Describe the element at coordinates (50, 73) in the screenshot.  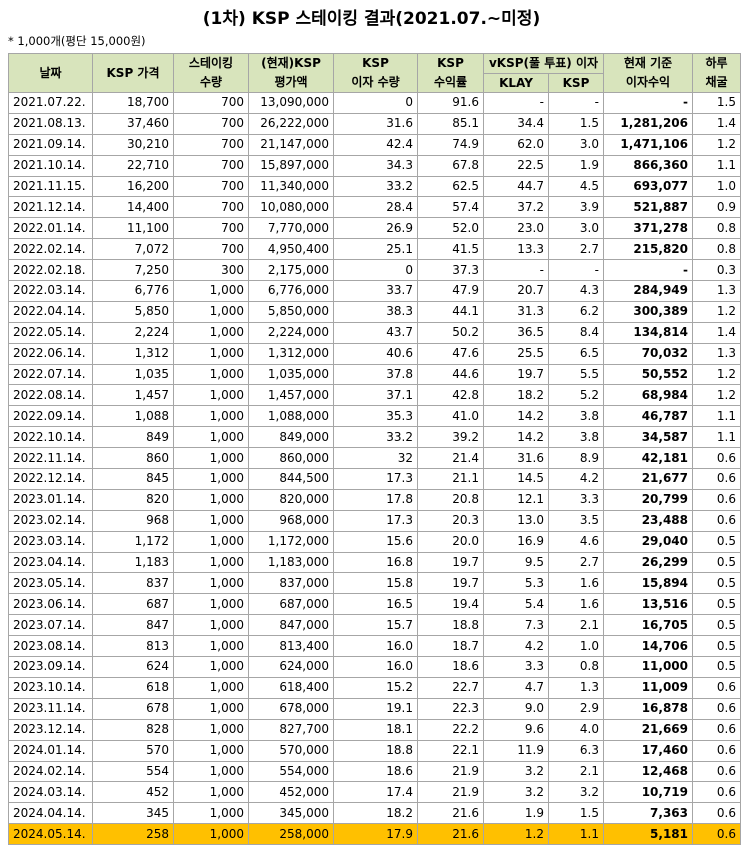
I see `header-text: 날짜` at that location.